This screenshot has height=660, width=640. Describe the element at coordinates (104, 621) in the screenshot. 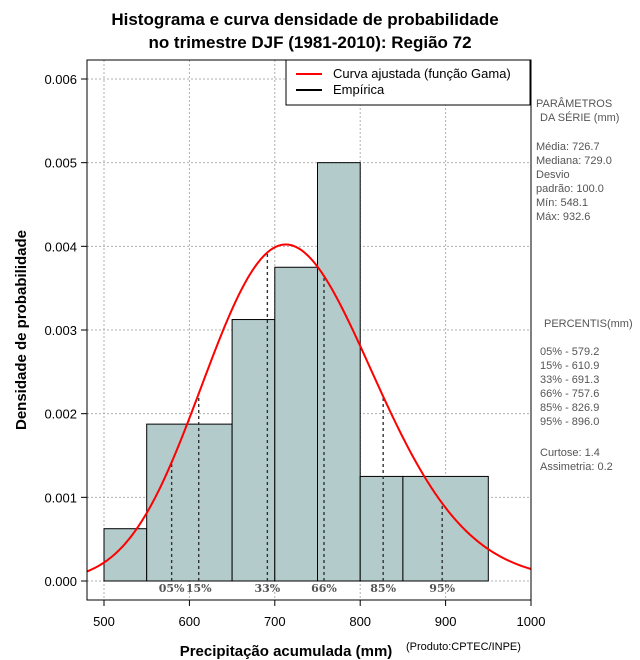

I see `x-tick-label-0: 500` at that location.